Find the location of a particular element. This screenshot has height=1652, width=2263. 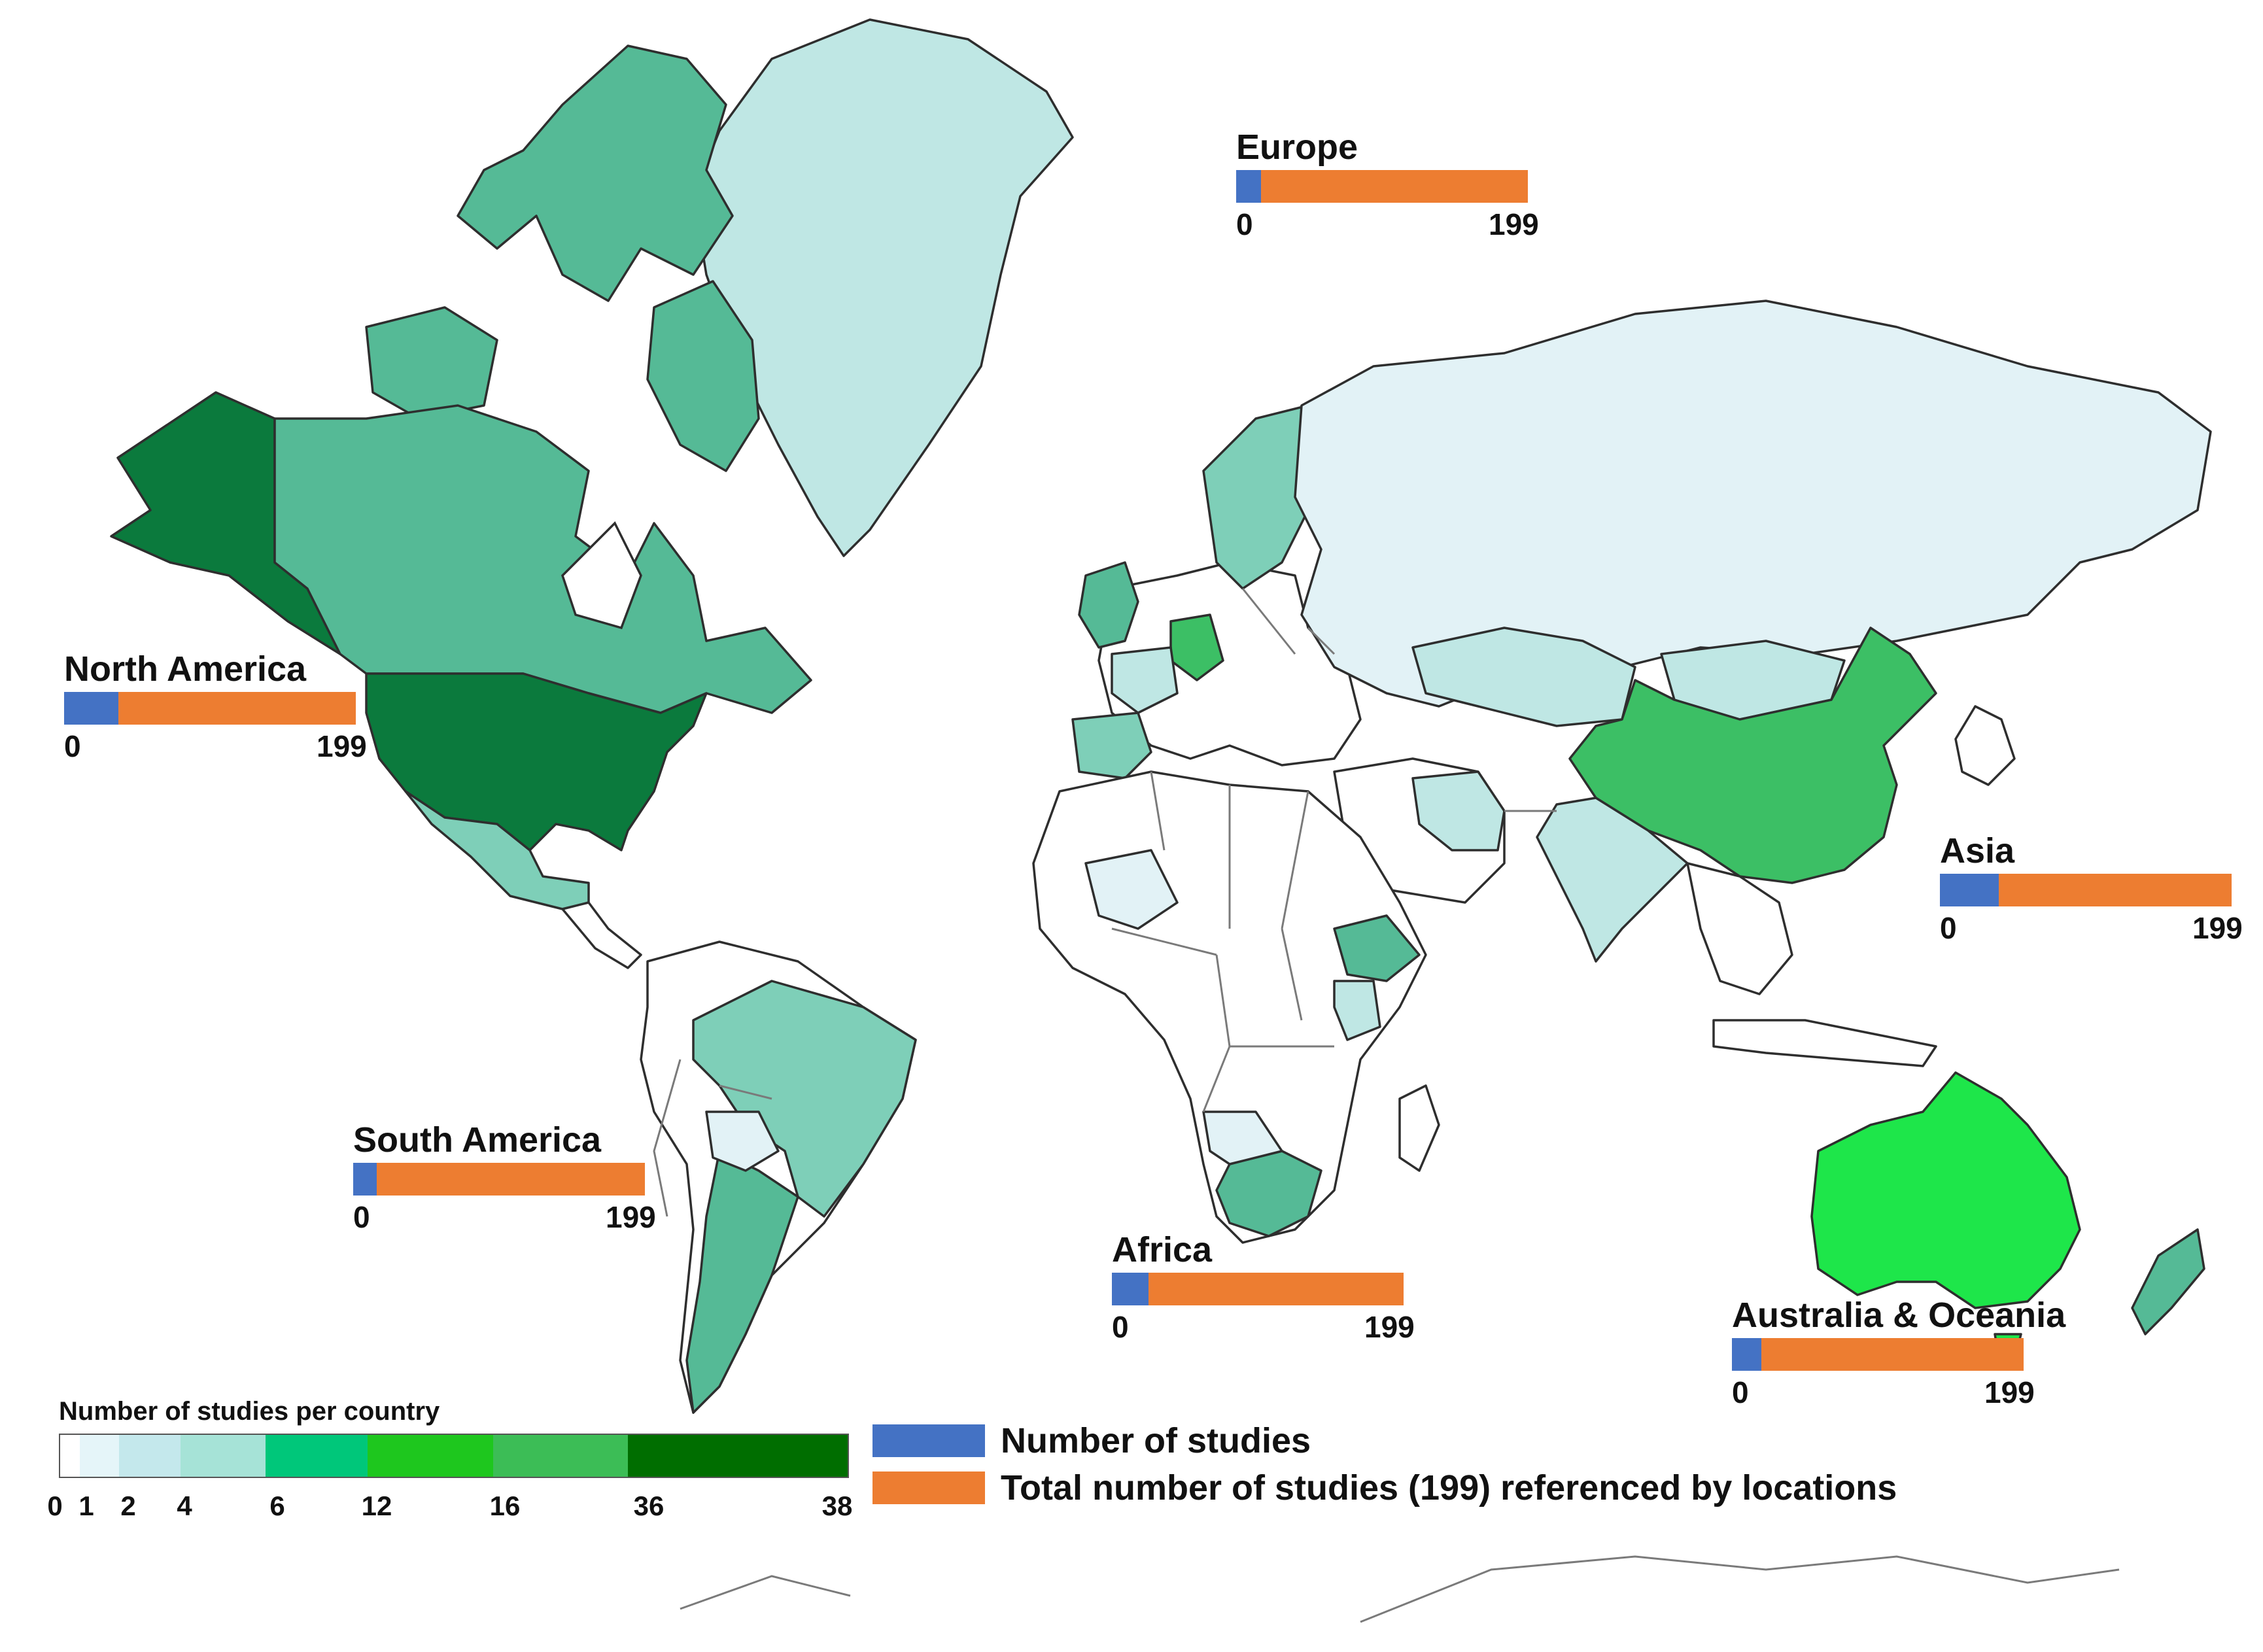

iberia is located at coordinates (1111, 746).